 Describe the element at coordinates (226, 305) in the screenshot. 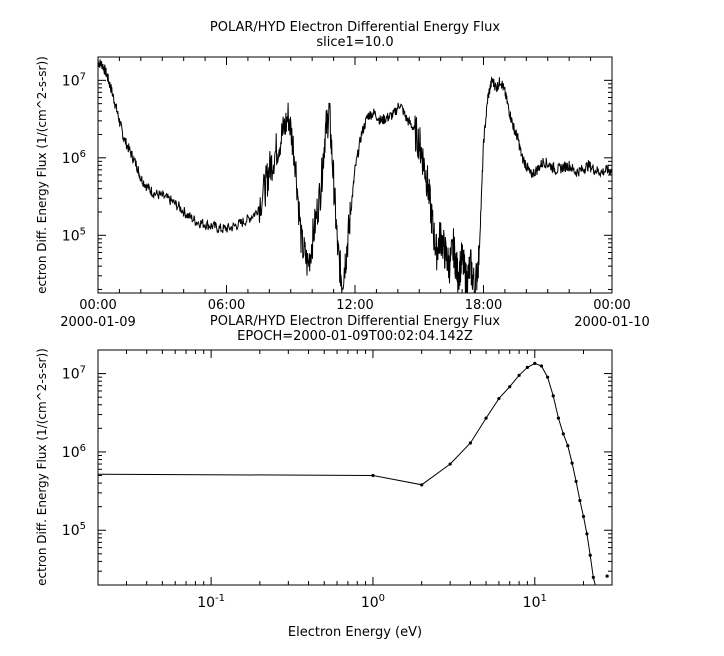

I see `panel1-x-tick-label: 06:00` at that location.